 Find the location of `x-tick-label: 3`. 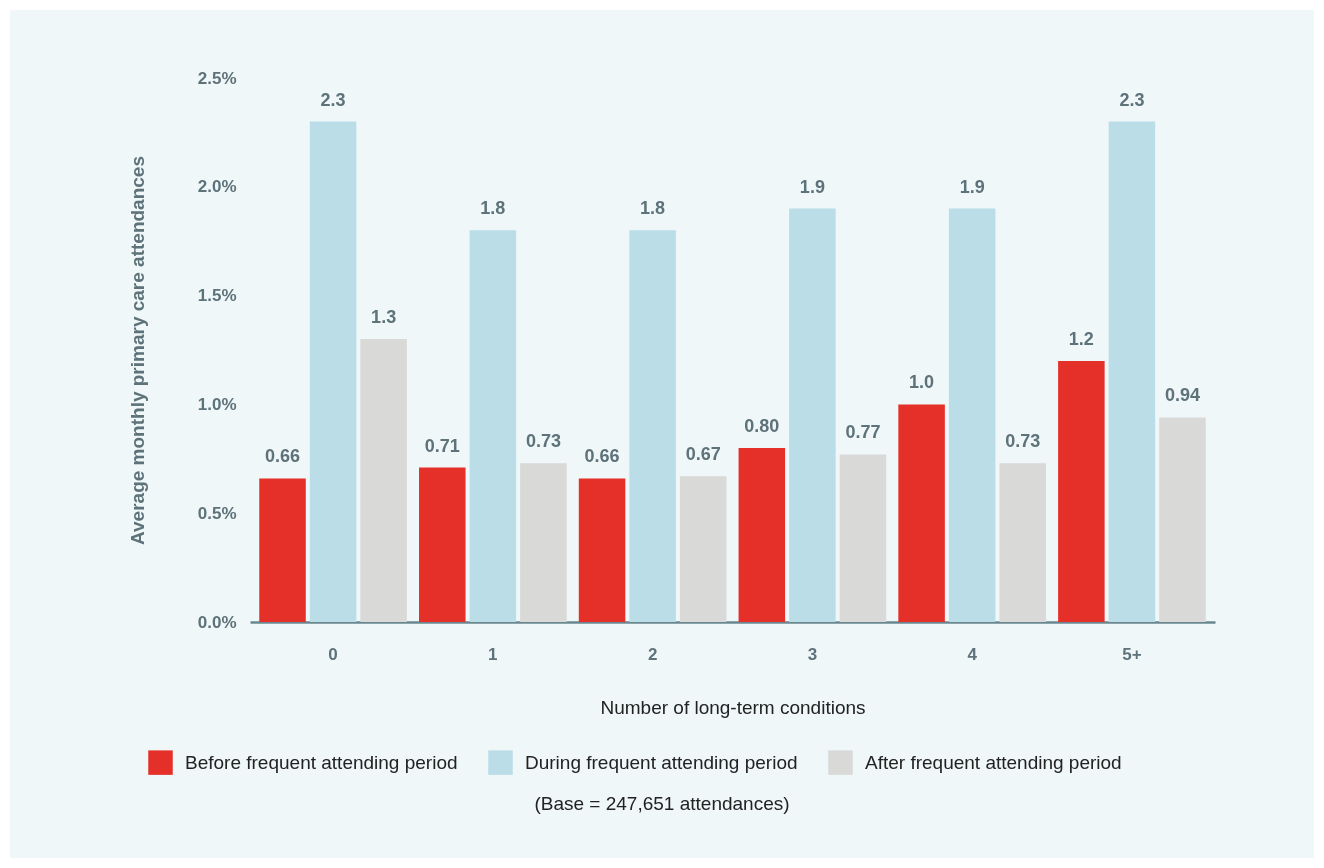

x-tick-label: 3 is located at coordinates (812, 654).